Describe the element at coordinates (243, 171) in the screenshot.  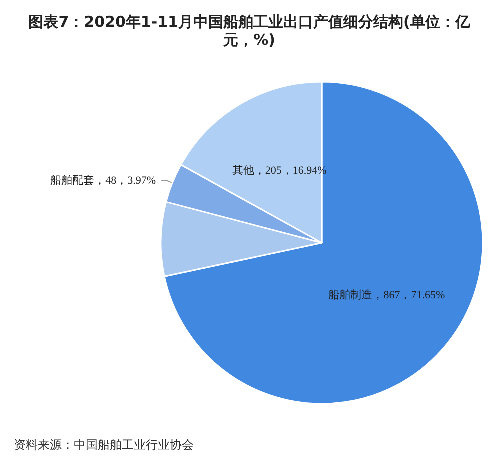
I see `slice-label: 其他` at that location.